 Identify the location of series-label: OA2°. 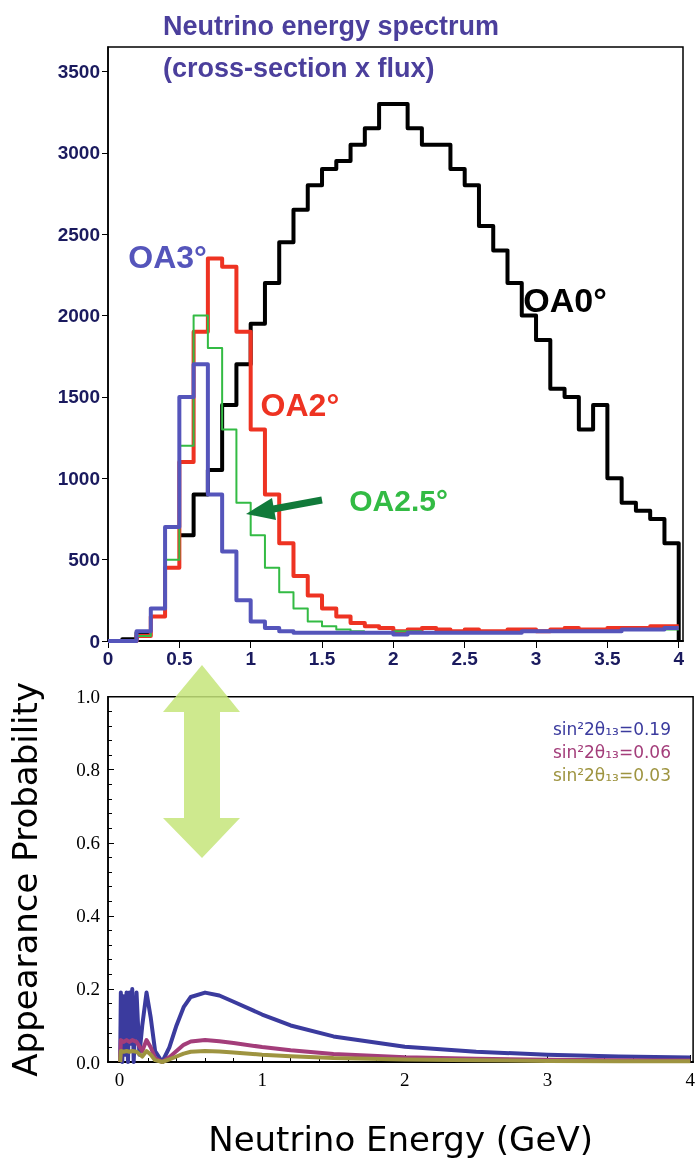
(300, 404).